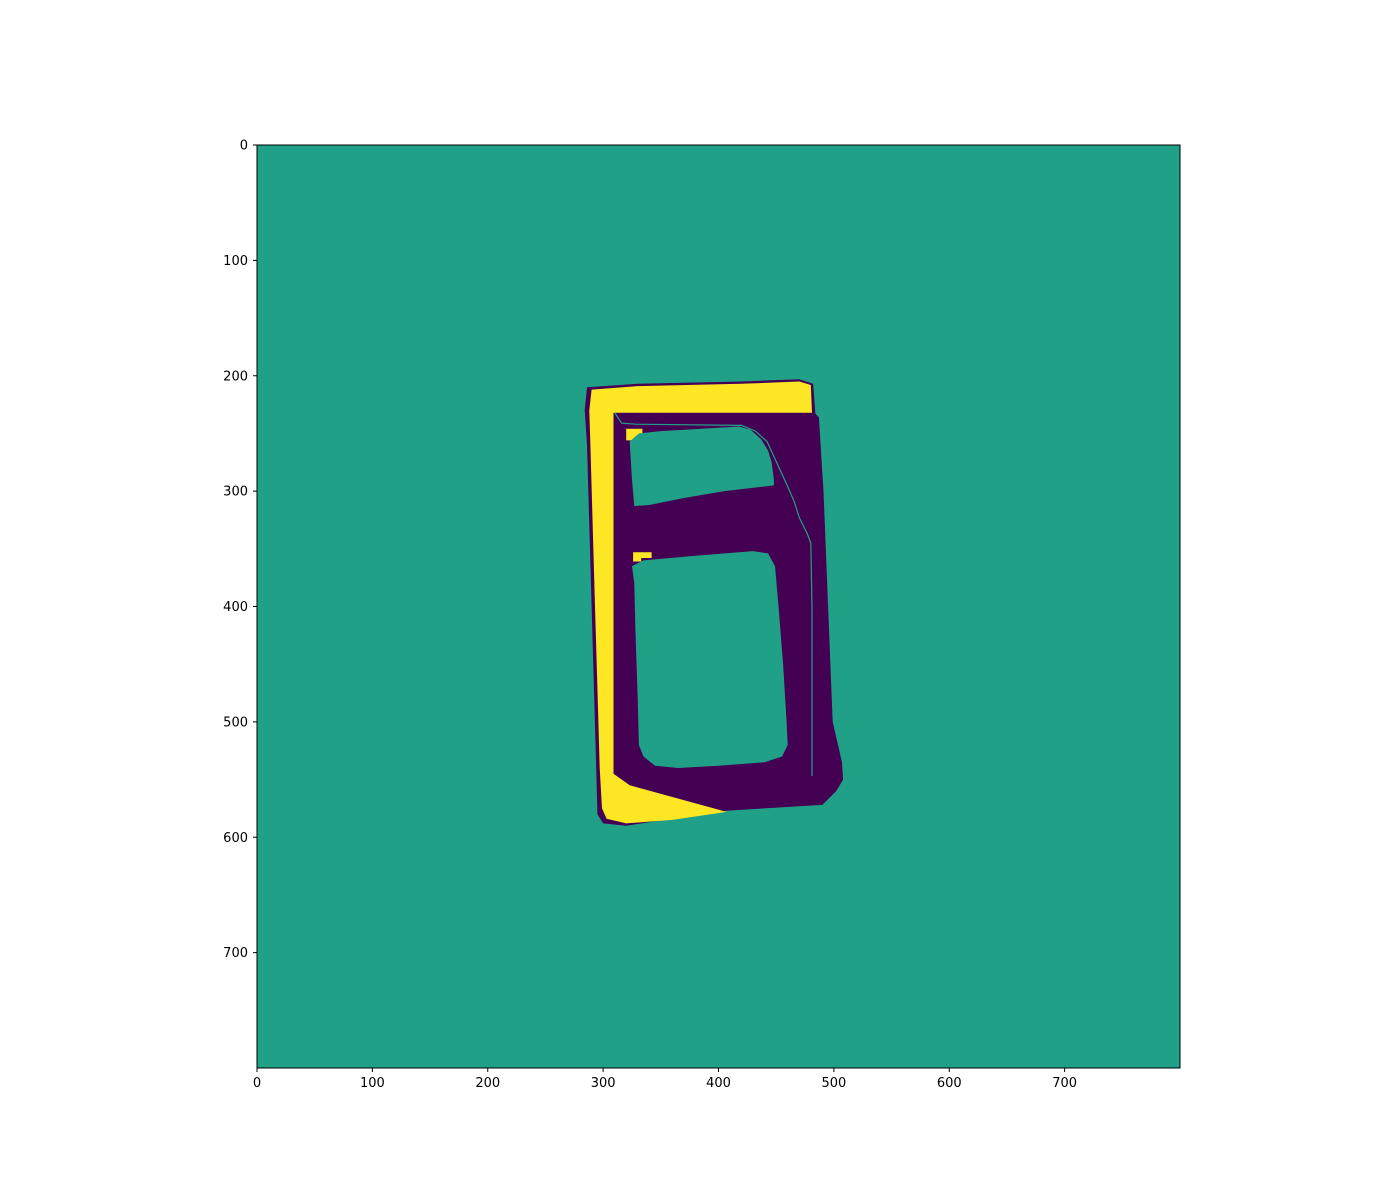 The width and height of the screenshot is (1400, 1200). I want to click on x-tick-label-600: 600, so click(949, 1083).